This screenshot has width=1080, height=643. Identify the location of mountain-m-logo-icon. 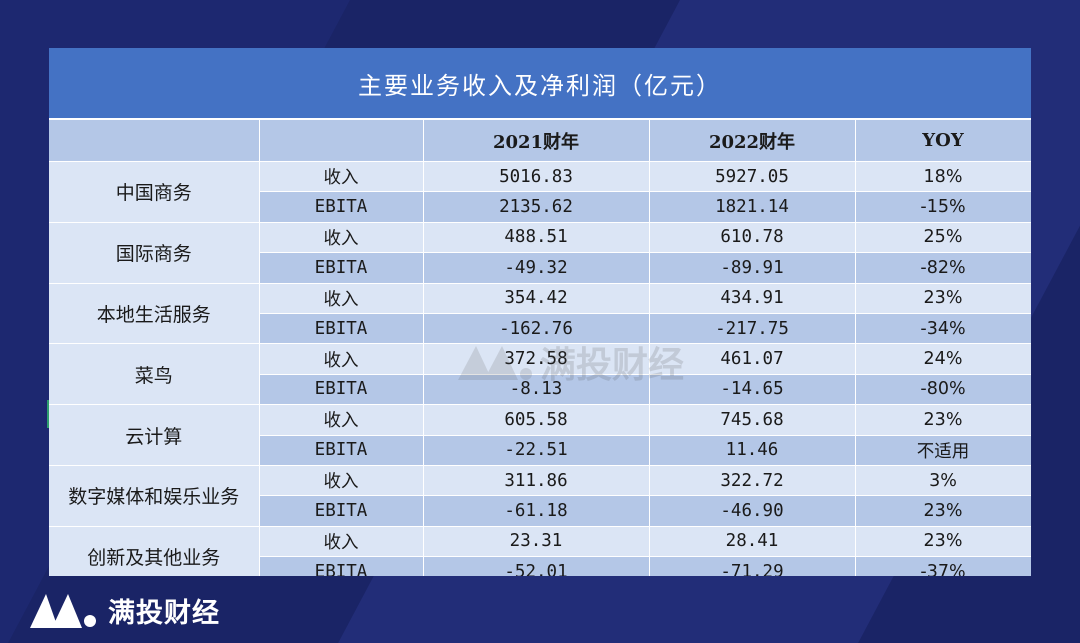
(63, 611).